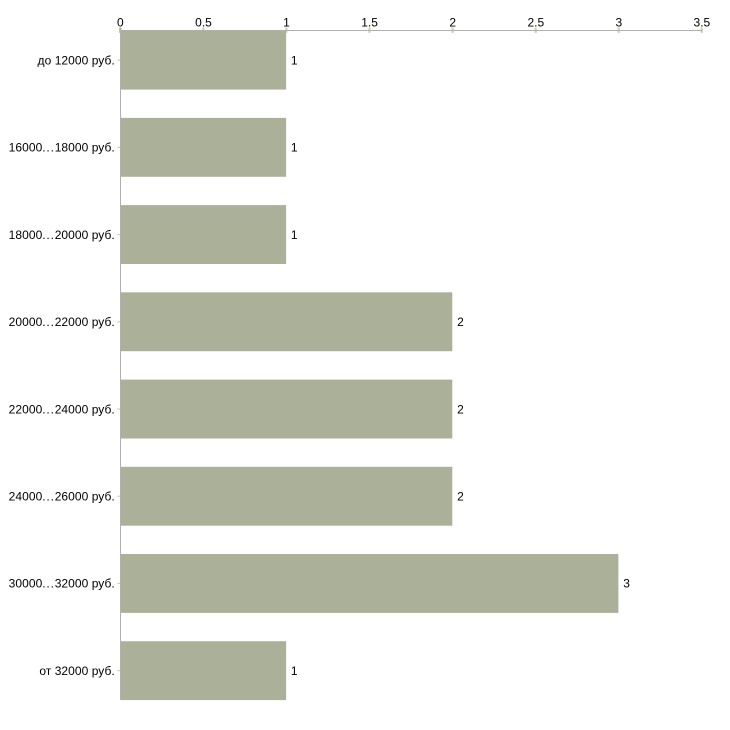 The height and width of the screenshot is (730, 730). Describe the element at coordinates (76, 61) in the screenshot. I see `svg-text: до 12000 руб.` at that location.